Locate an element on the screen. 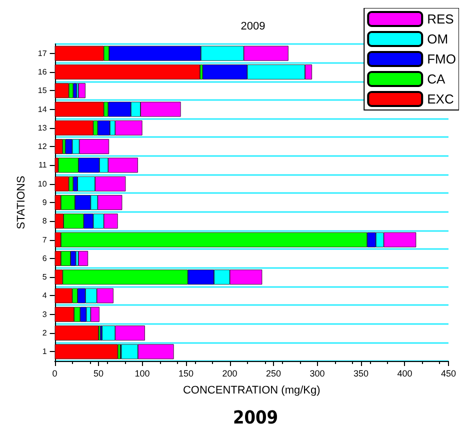 Image resolution: width=467 pixels, height=441 pixels. x-tick-label: 0 is located at coordinates (55, 373).